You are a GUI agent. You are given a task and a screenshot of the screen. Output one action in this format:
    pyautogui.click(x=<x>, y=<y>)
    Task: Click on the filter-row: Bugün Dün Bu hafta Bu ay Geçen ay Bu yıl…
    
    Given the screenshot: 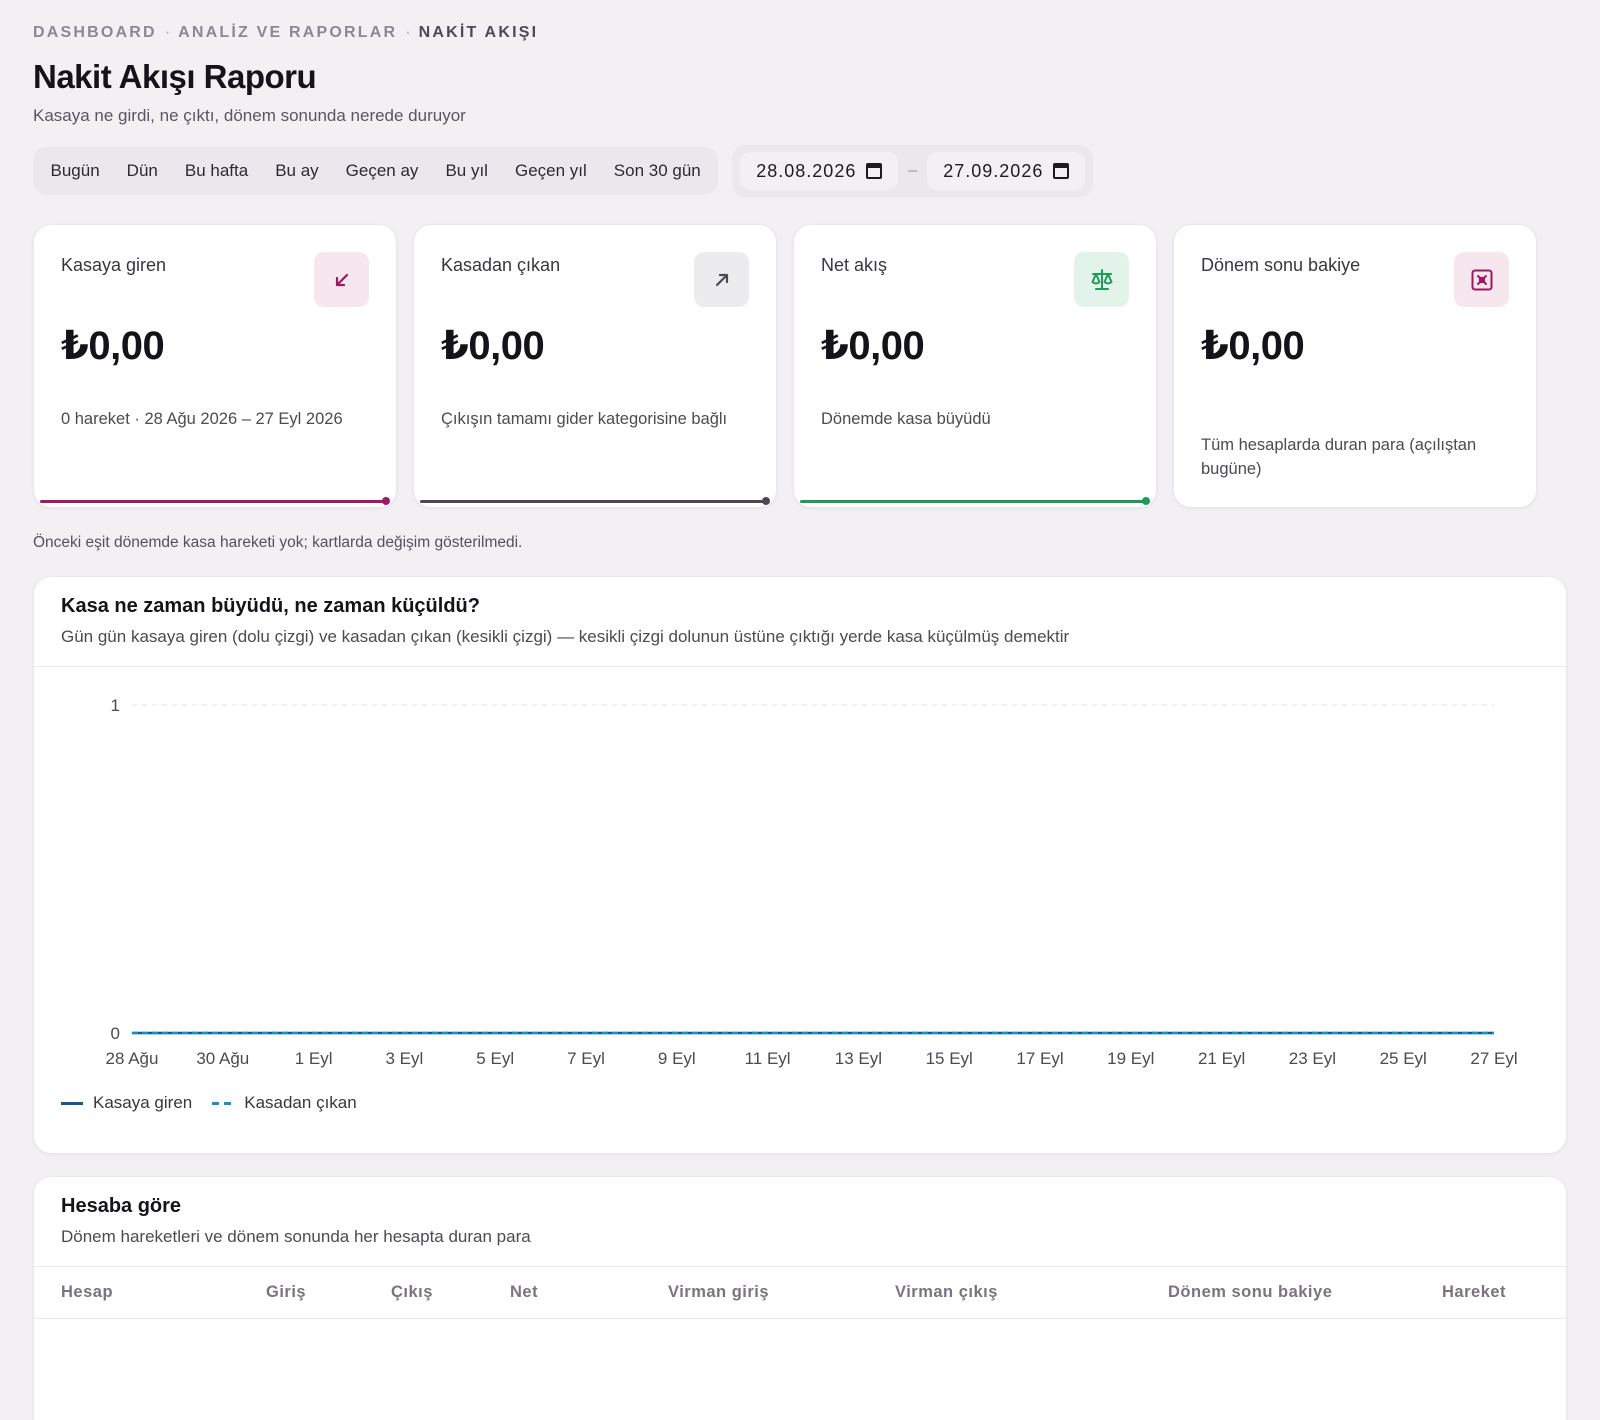 What is the action you would take?
    pyautogui.click(x=800, y=171)
    